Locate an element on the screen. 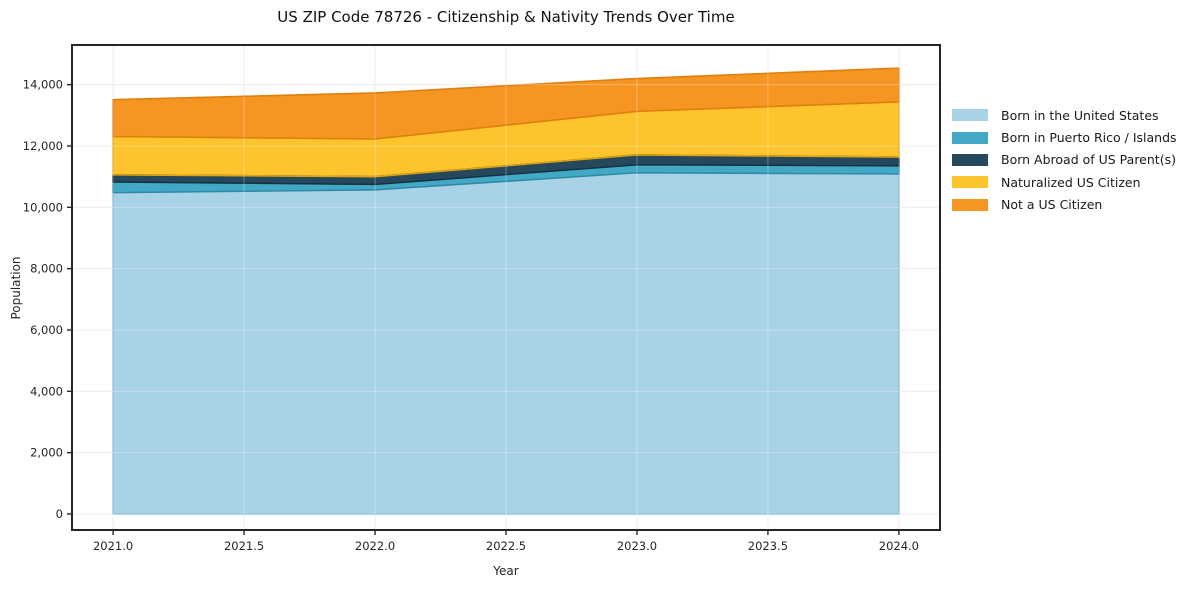  area-naturalized-us-citizen is located at coordinates (506, 139).